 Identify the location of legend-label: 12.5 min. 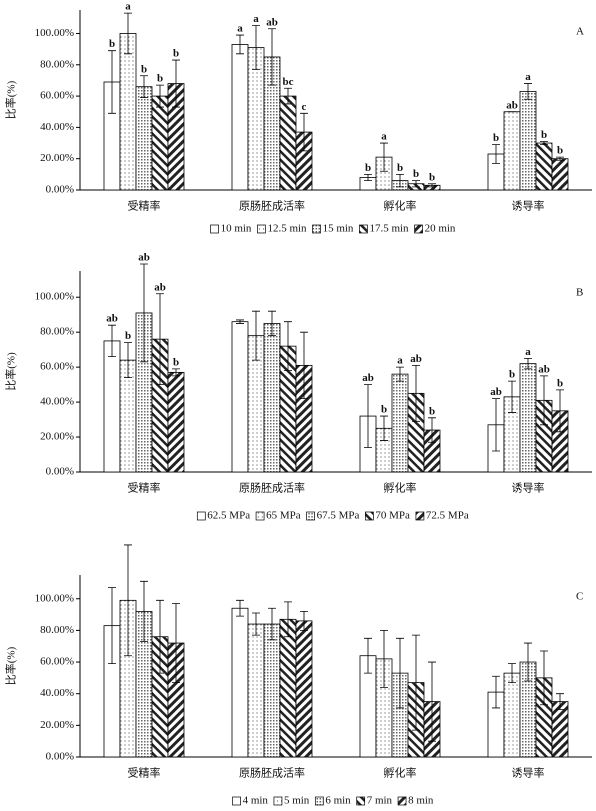
(287, 229).